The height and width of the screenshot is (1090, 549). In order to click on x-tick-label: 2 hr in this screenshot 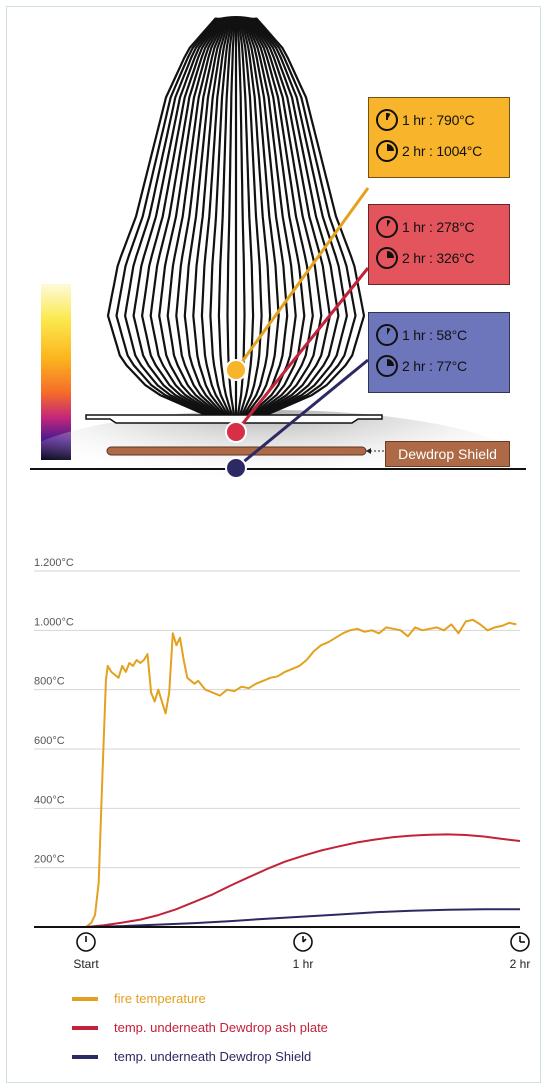, I will do `click(520, 964)`.